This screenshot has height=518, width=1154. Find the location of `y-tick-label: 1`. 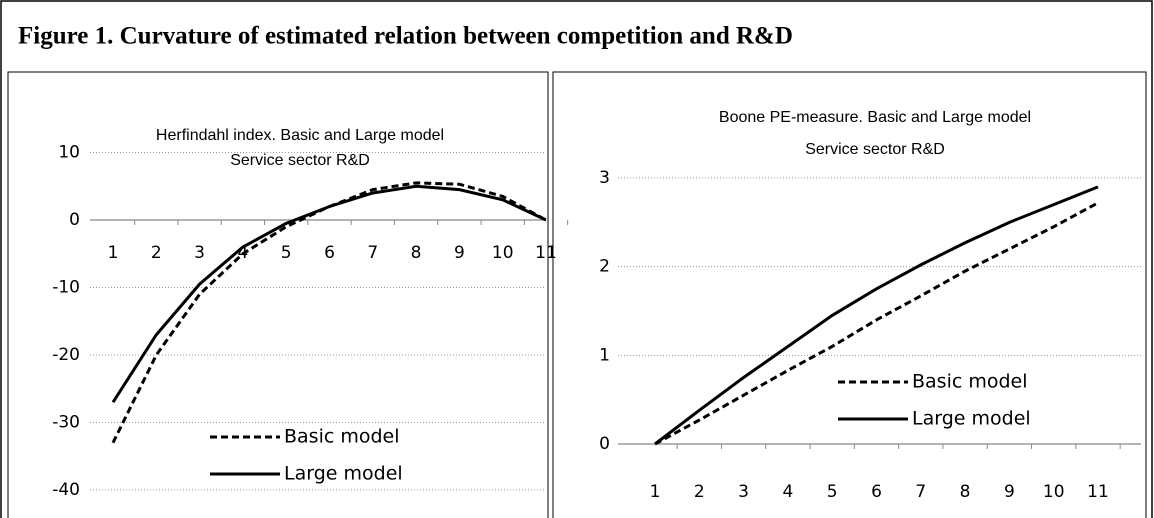

y-tick-label: 1 is located at coordinates (604, 355).